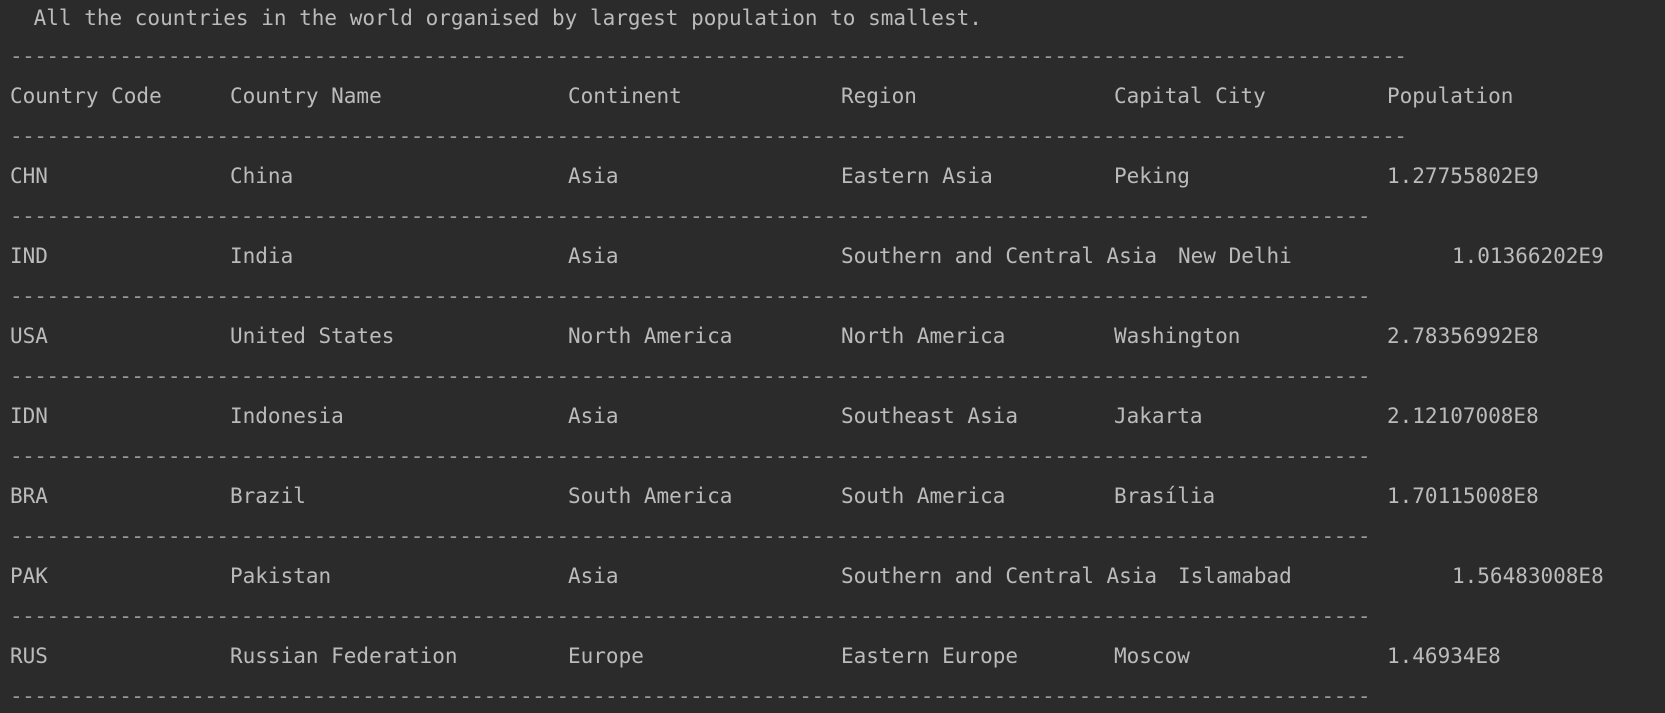 This screenshot has width=1665, height=713. What do you see at coordinates (29, 576) in the screenshot?
I see `cell-country-code: PAK` at bounding box center [29, 576].